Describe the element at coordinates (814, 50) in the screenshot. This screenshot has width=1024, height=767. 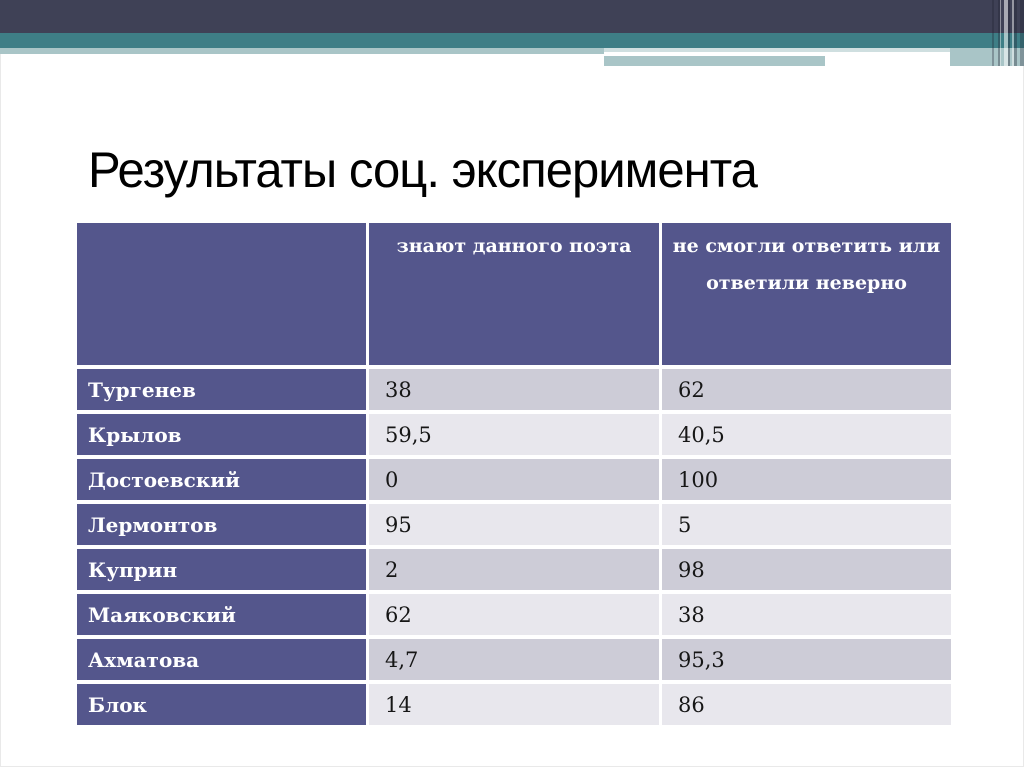
I see `top-bar-pale-right` at that location.